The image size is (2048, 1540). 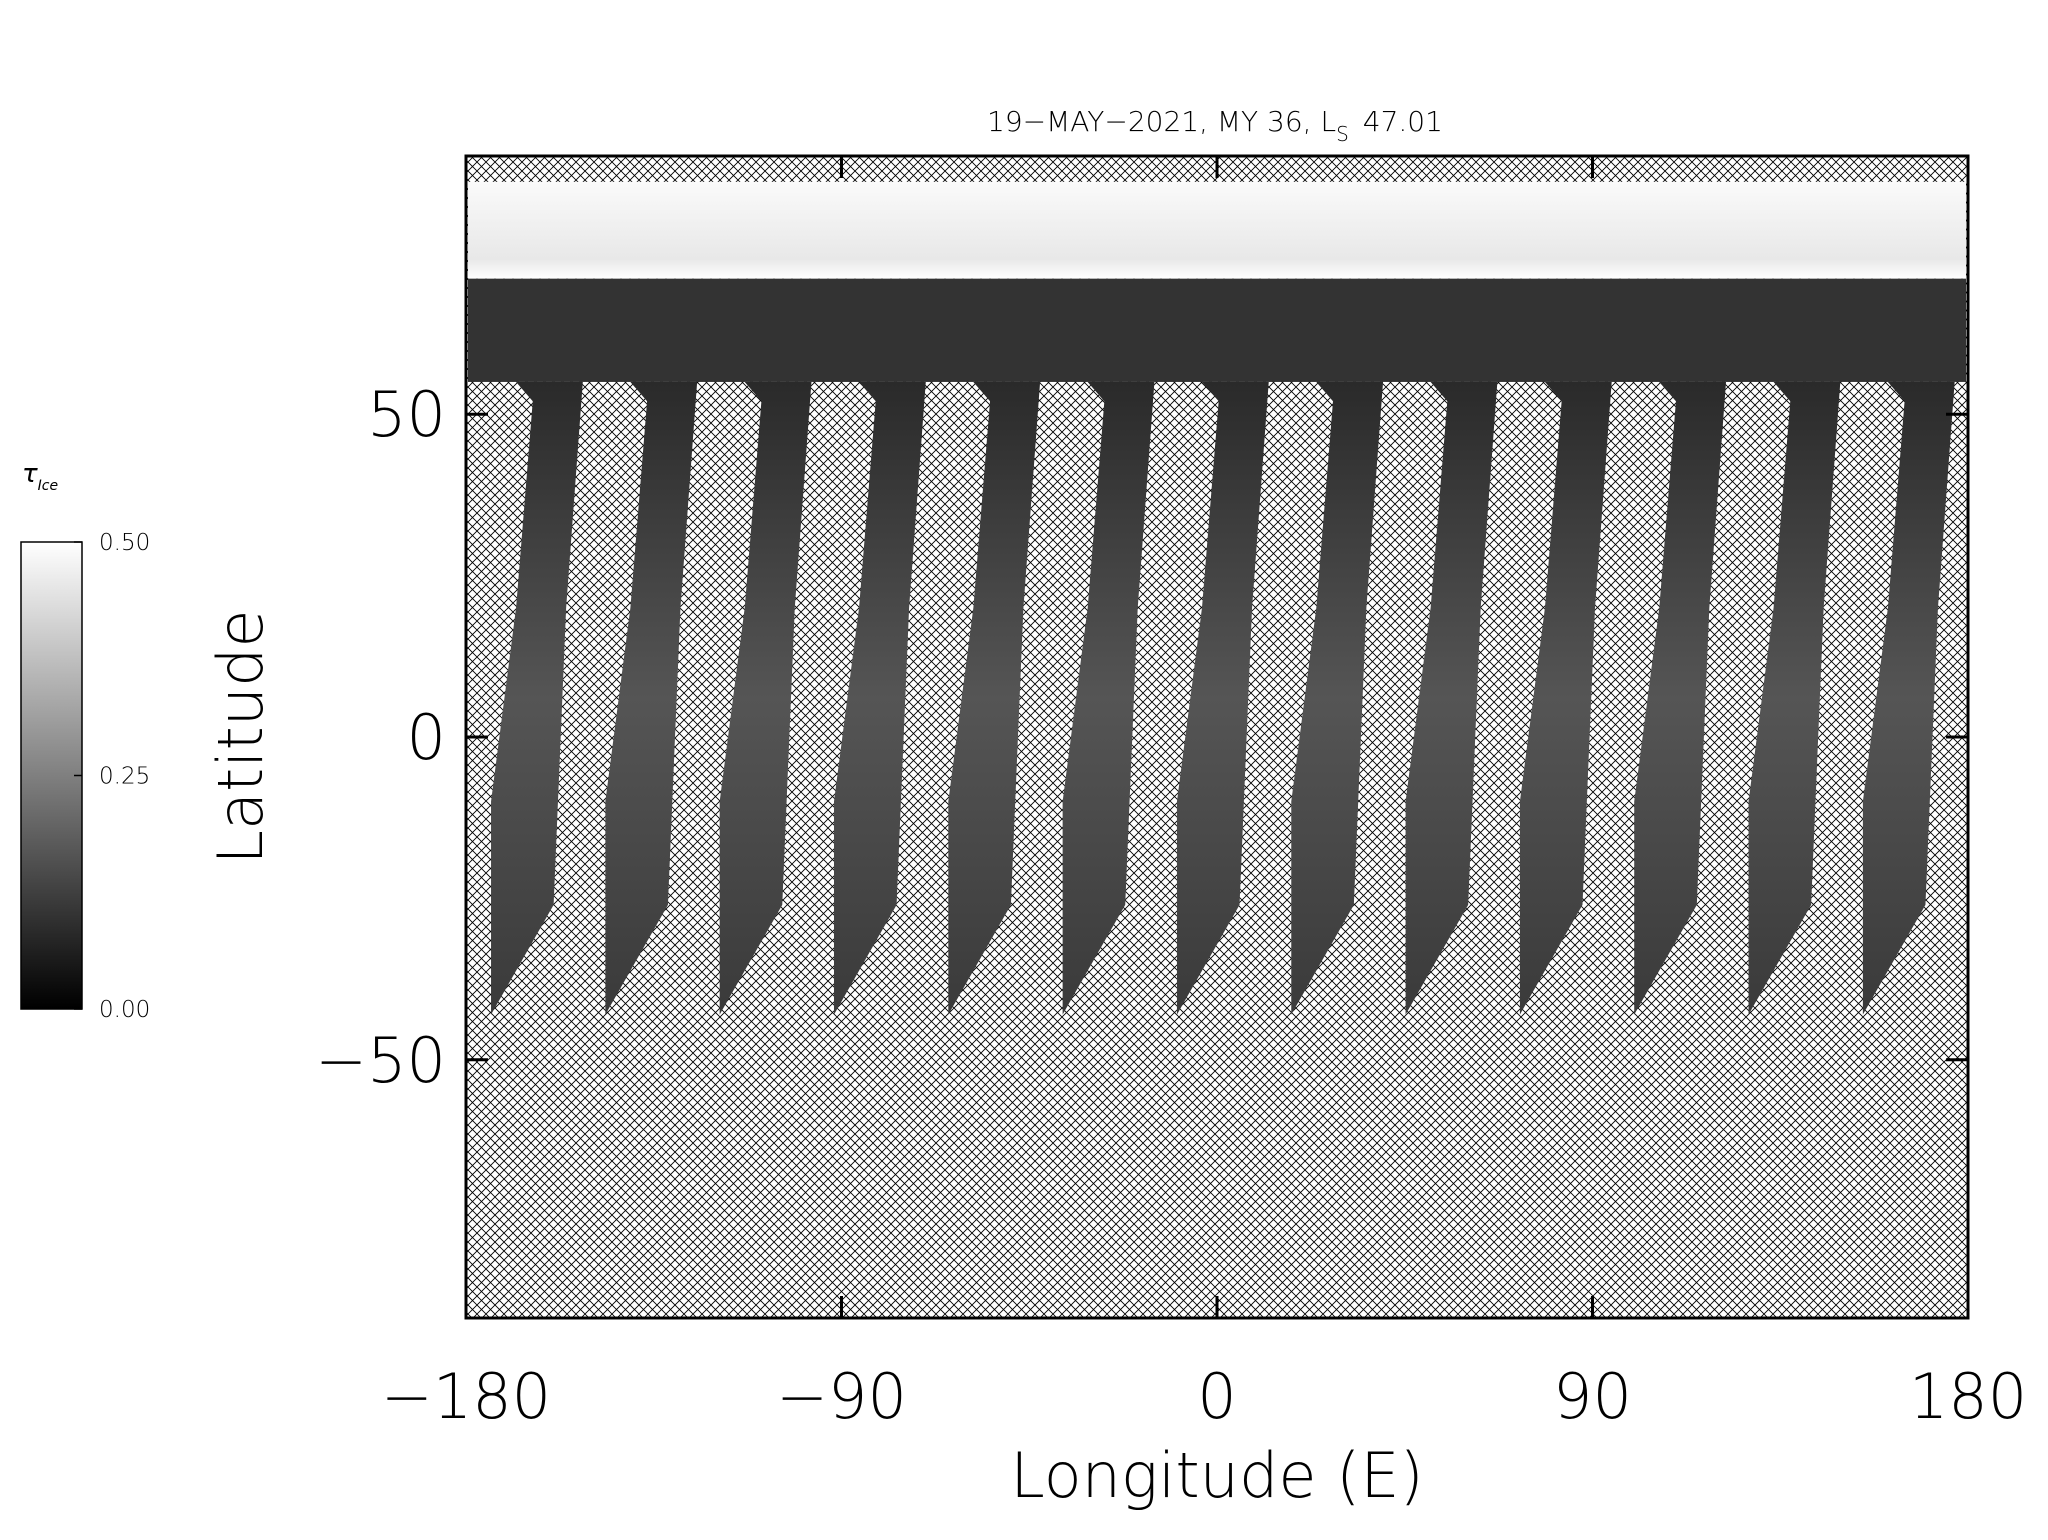 I want to click on x-tick-label: 180, so click(x=1968, y=1396).